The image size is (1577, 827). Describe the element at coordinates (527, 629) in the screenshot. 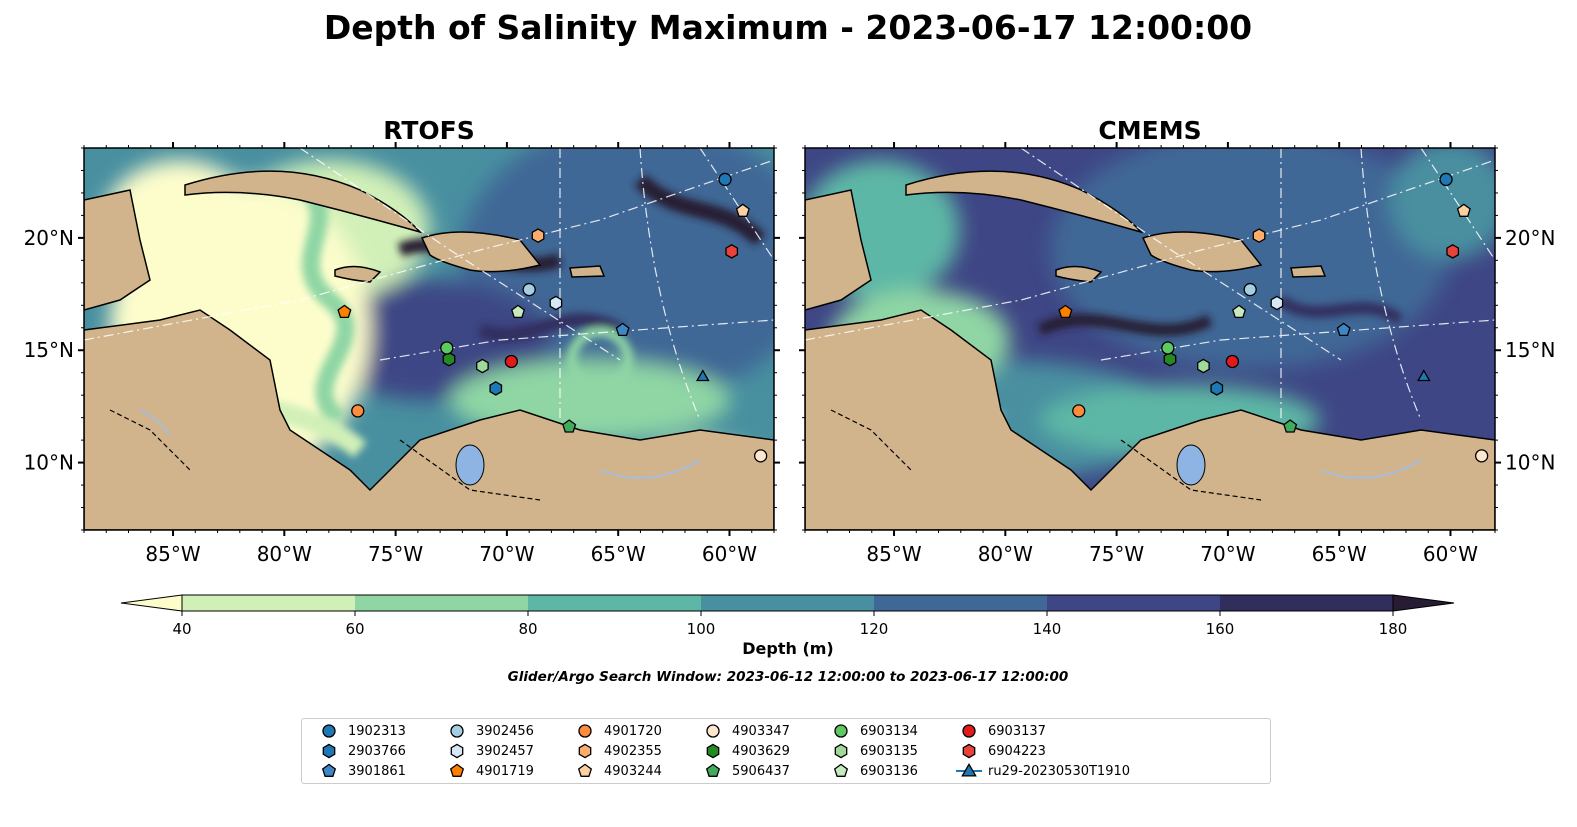

I see `colorbar-tick-label: 80` at that location.